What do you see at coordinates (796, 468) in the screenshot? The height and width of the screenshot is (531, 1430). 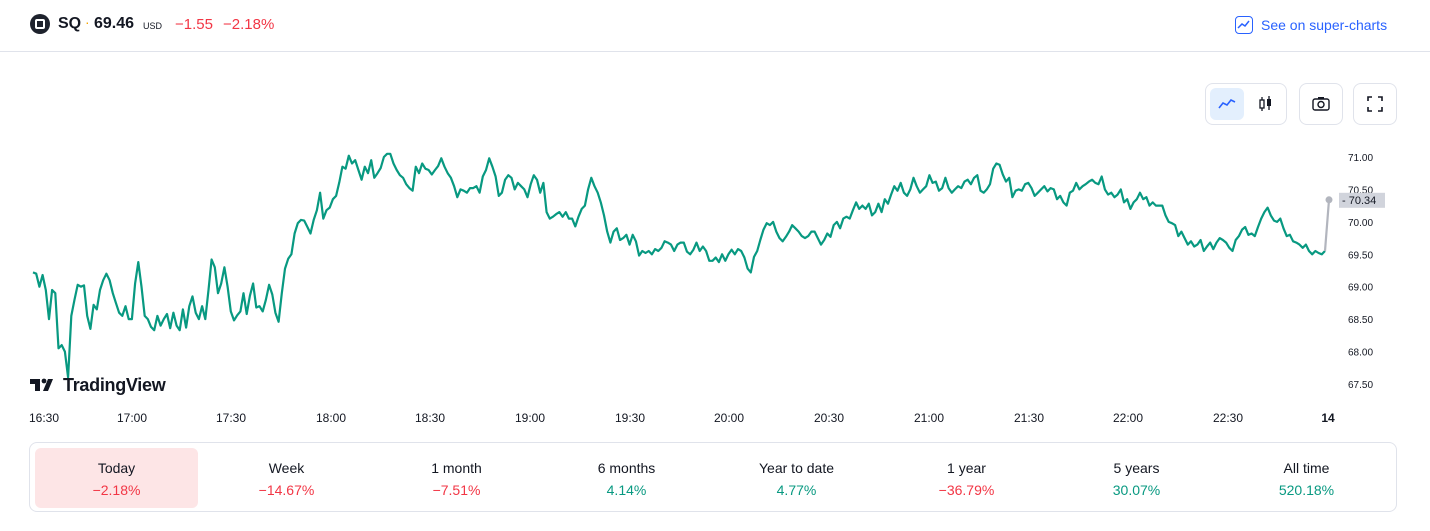 I see `period-label: Year to date` at bounding box center [796, 468].